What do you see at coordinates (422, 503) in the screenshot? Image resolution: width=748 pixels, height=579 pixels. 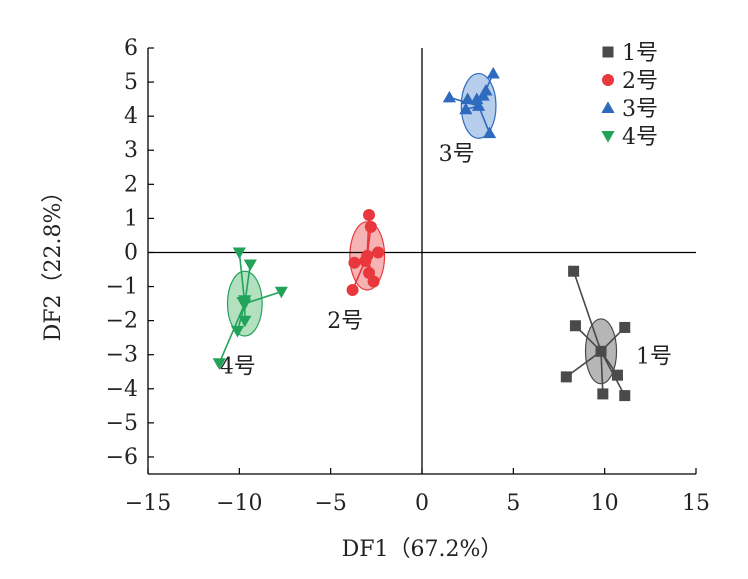 I see `x-tick-label: 0` at bounding box center [422, 503].